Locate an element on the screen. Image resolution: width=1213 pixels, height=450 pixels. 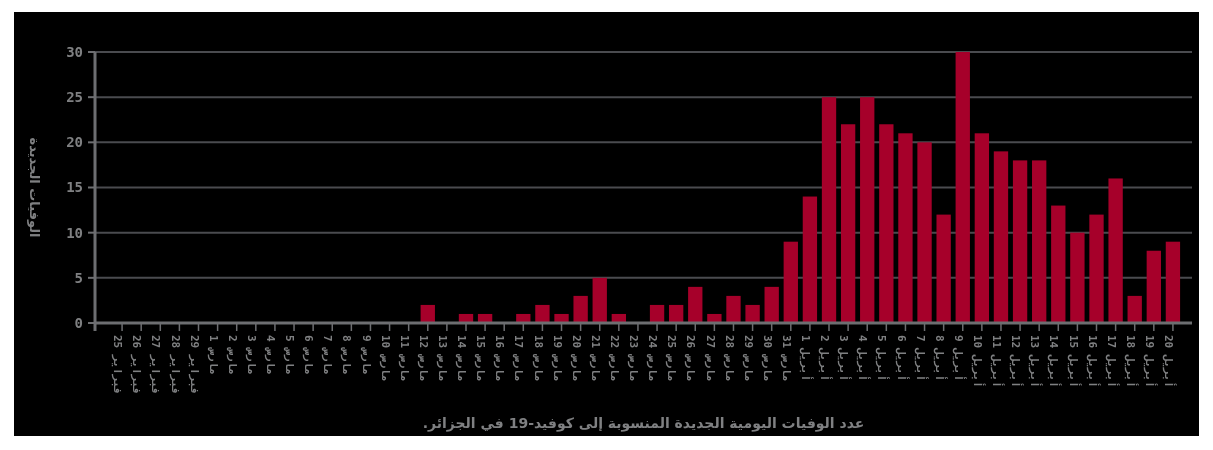
x-tick-label: 12 أبريل is located at coordinates (1017, 361).